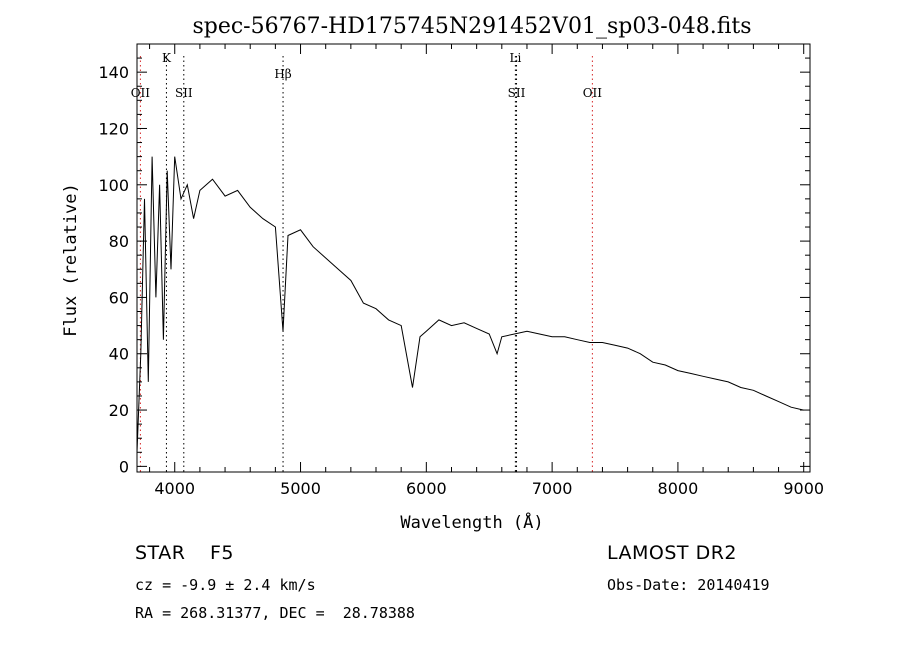 The image size is (900, 650). I want to click on line-label: Hβ, so click(282, 74).